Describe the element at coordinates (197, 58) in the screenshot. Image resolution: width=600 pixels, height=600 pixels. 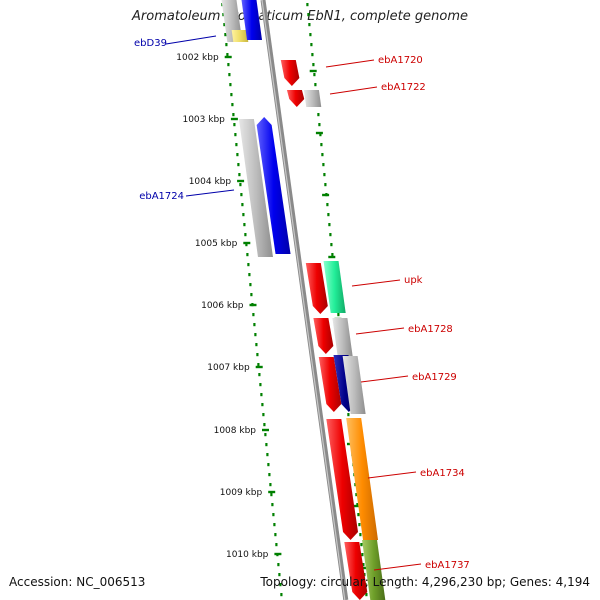
I see `scale-tick-label: 1002 kbp` at that location.